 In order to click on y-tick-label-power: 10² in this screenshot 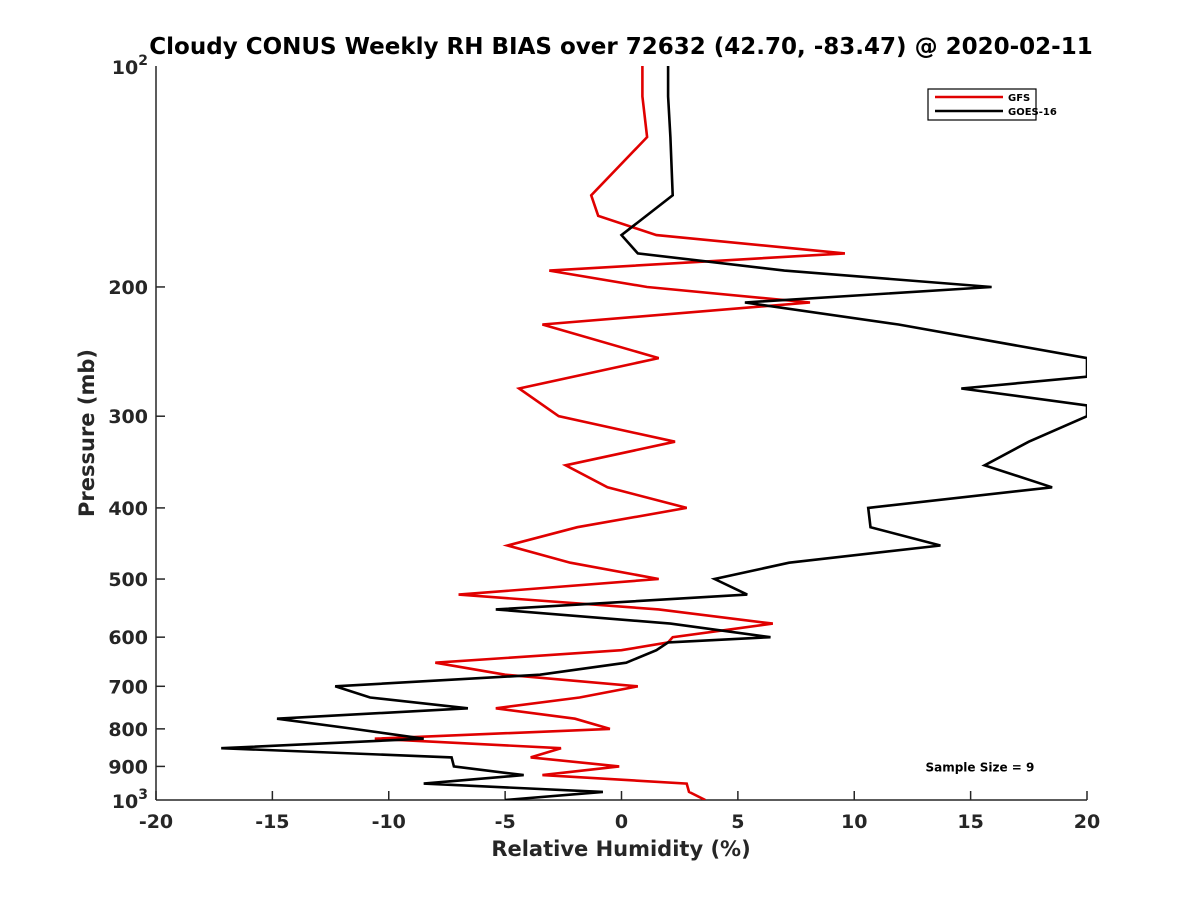, I will do `click(130, 66)`.